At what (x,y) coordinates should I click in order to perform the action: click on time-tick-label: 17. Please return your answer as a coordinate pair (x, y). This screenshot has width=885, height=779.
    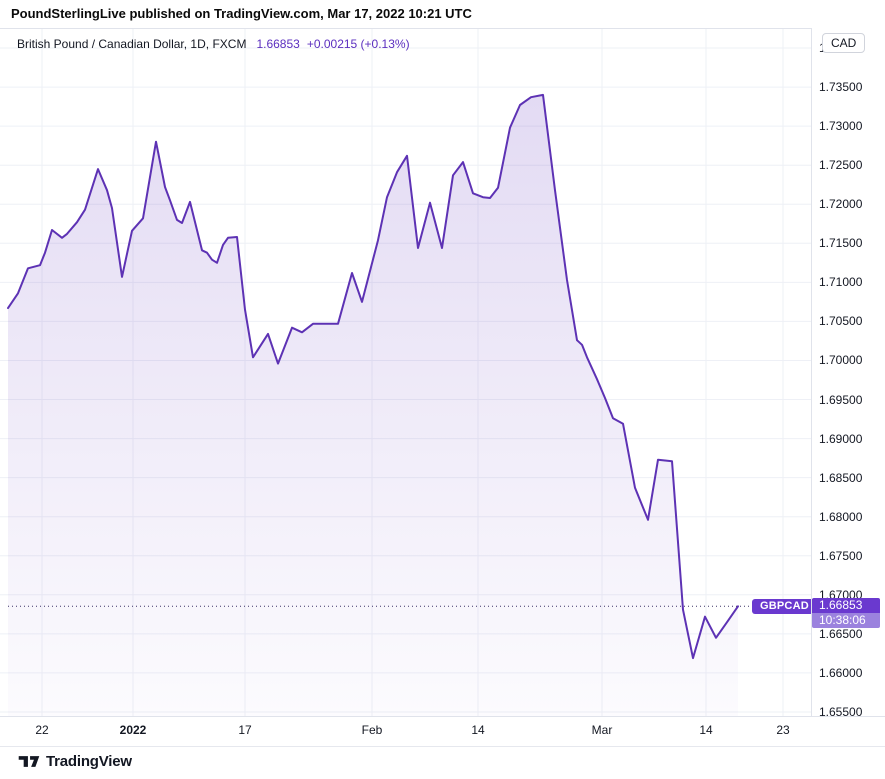
    Looking at the image, I should click on (245, 730).